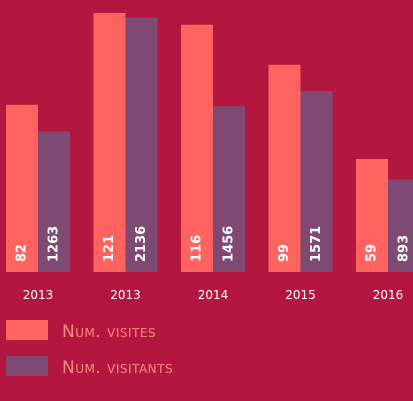 The image size is (413, 401). What do you see at coordinates (197, 248) in the screenshot?
I see `value-label: 116` at bounding box center [197, 248].